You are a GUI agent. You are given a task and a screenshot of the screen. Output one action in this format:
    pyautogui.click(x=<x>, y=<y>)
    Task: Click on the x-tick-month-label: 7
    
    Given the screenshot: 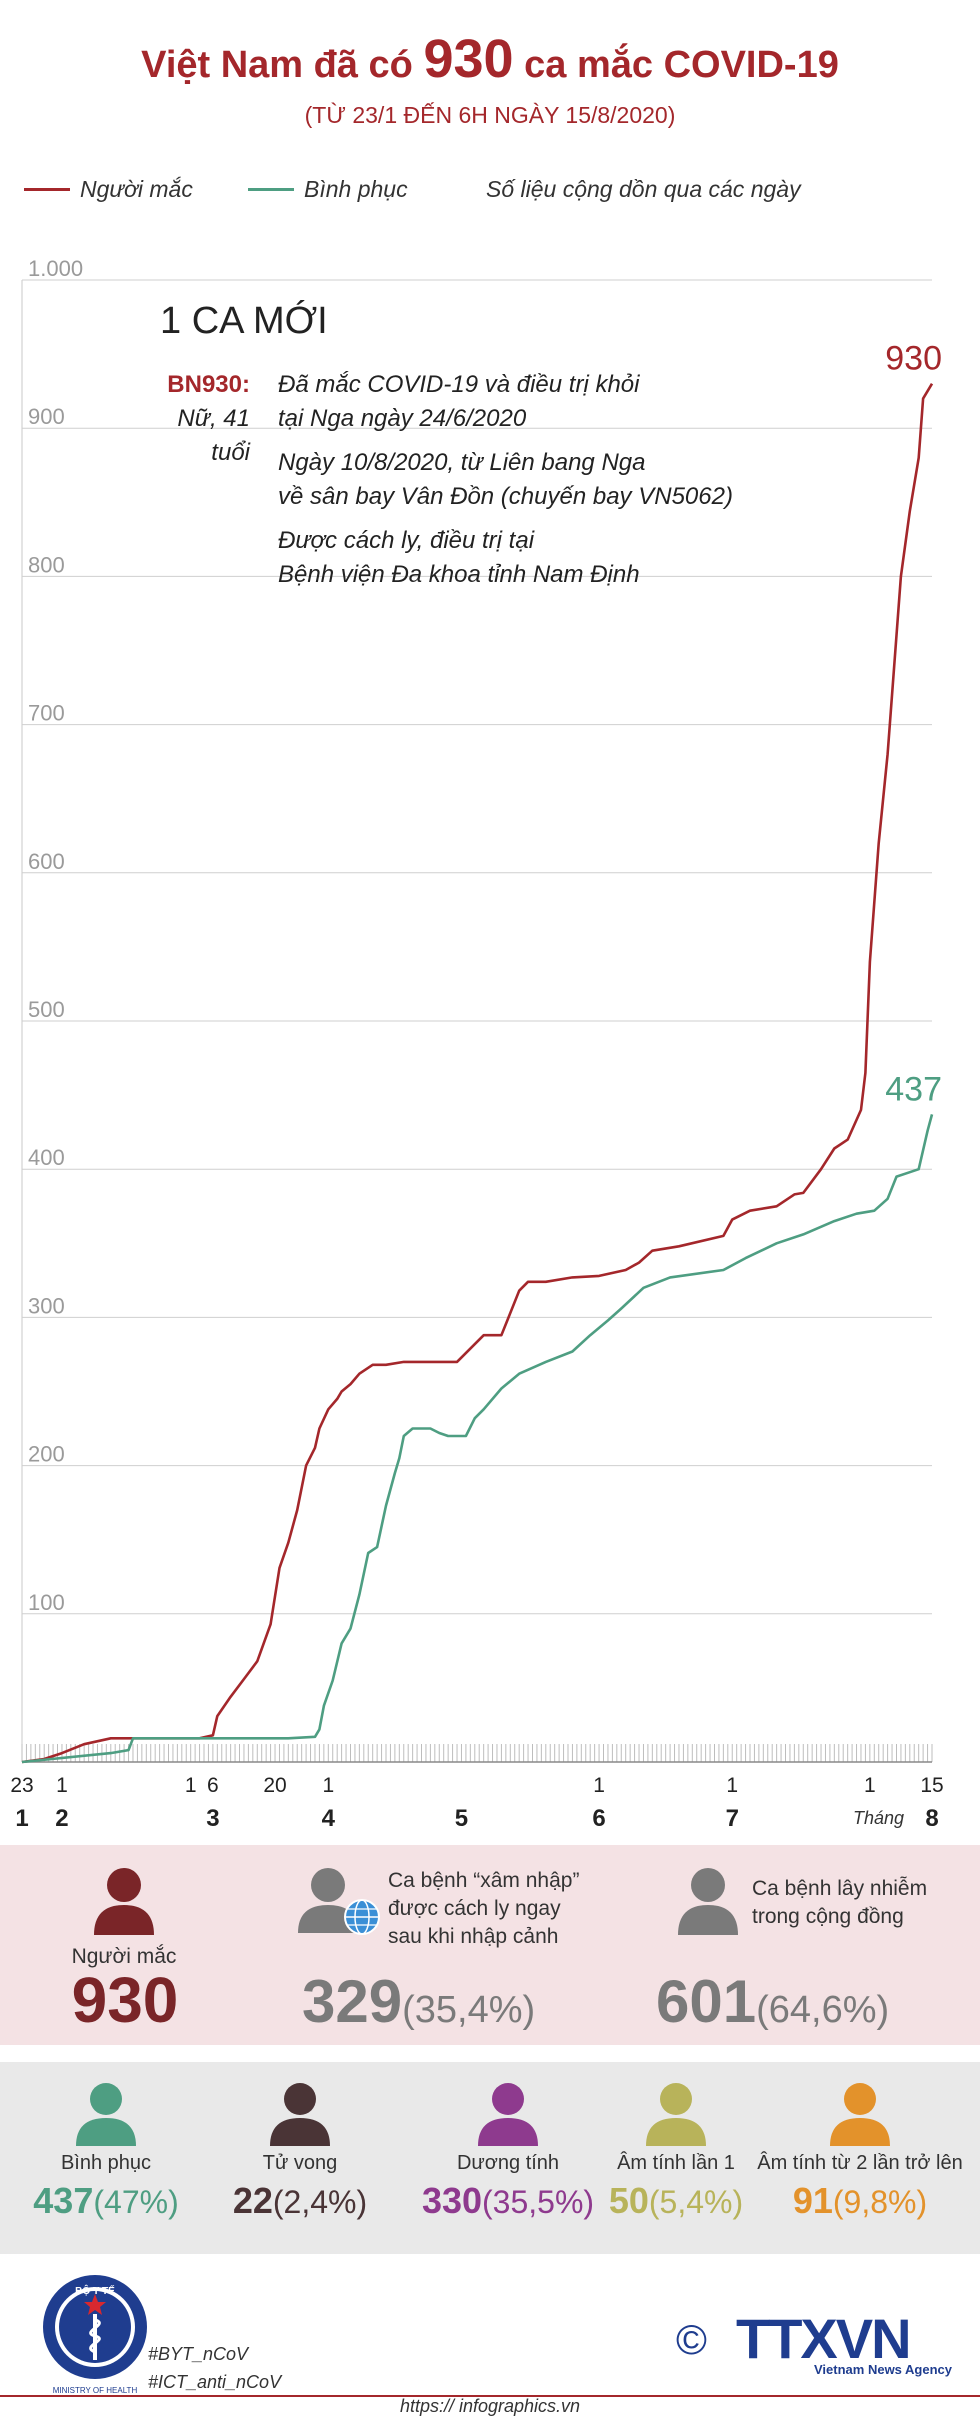 What is the action you would take?
    pyautogui.click(x=732, y=1818)
    